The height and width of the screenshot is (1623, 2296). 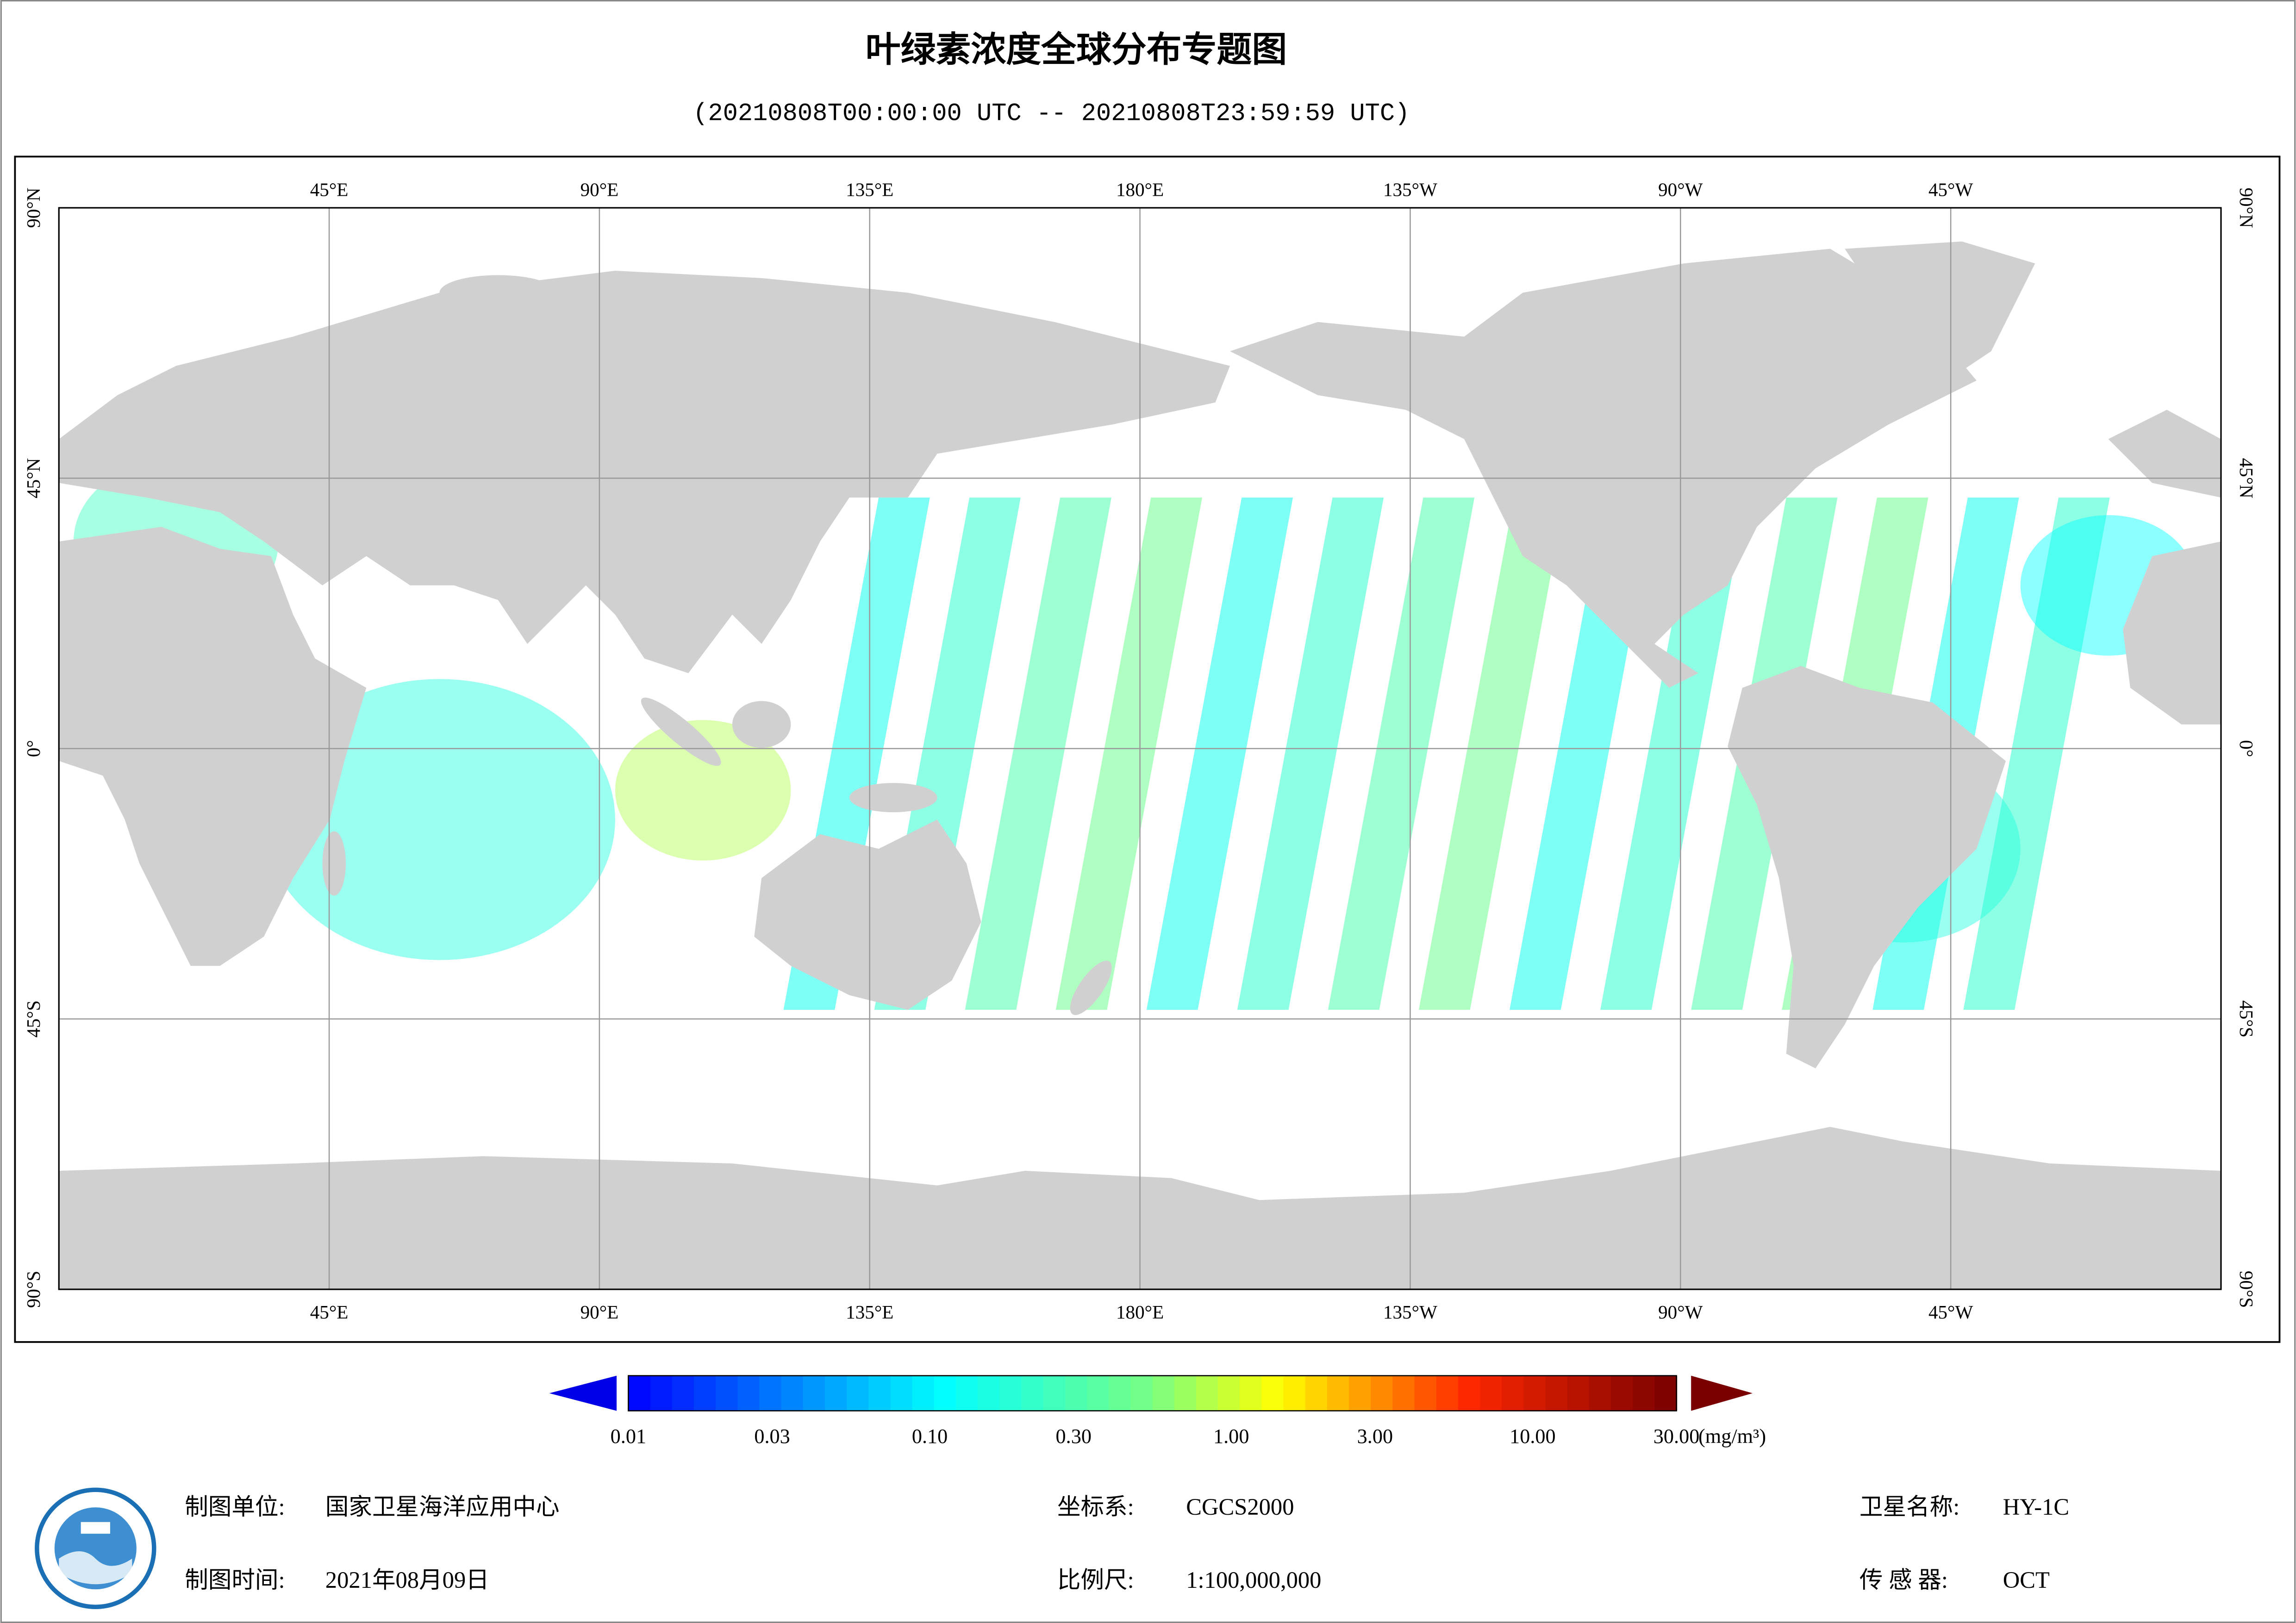 What do you see at coordinates (2246, 207) in the screenshot?
I see `lat-label: 90°N` at bounding box center [2246, 207].